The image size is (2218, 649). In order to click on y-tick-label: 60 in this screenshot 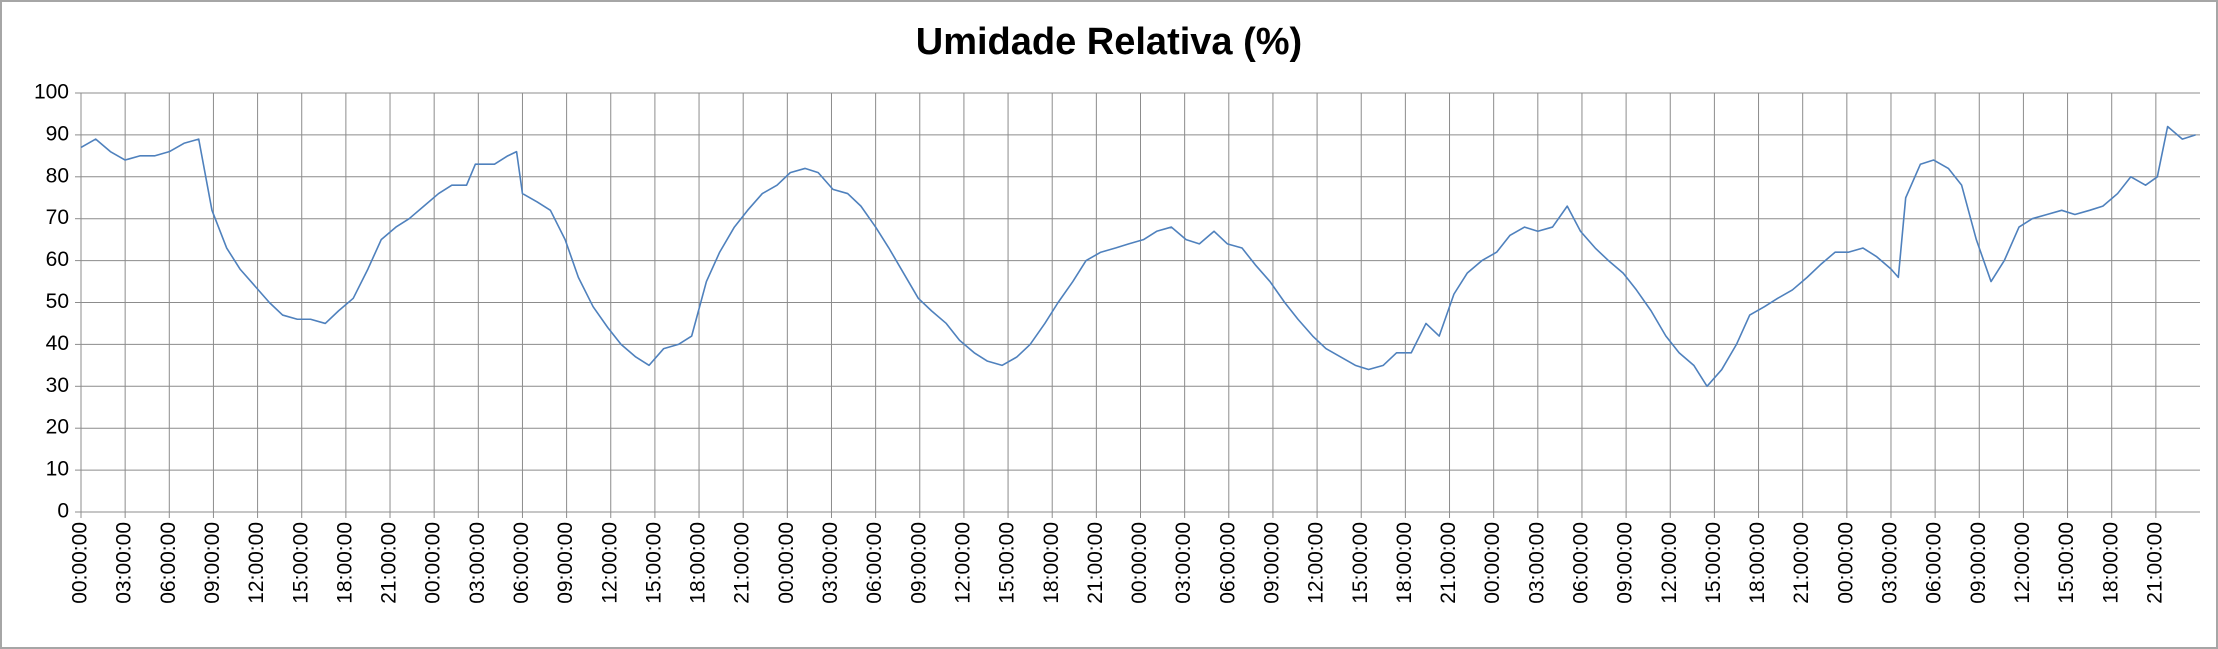, I will do `click(57, 259)`.